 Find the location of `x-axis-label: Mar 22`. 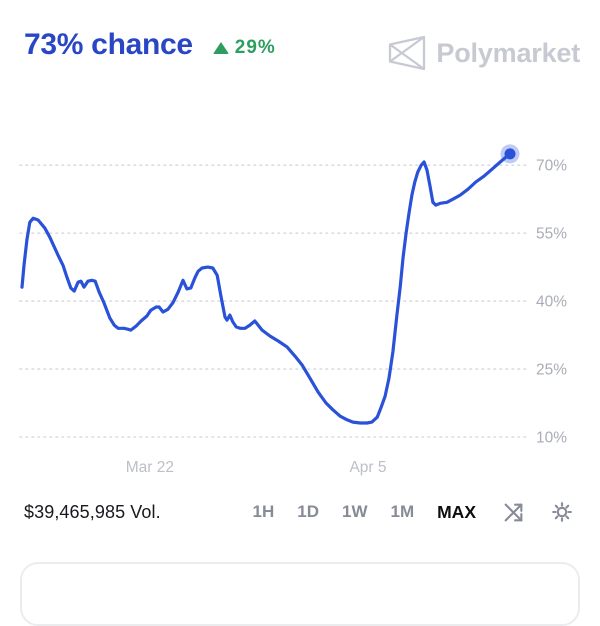

x-axis-label: Mar 22 is located at coordinates (150, 467).